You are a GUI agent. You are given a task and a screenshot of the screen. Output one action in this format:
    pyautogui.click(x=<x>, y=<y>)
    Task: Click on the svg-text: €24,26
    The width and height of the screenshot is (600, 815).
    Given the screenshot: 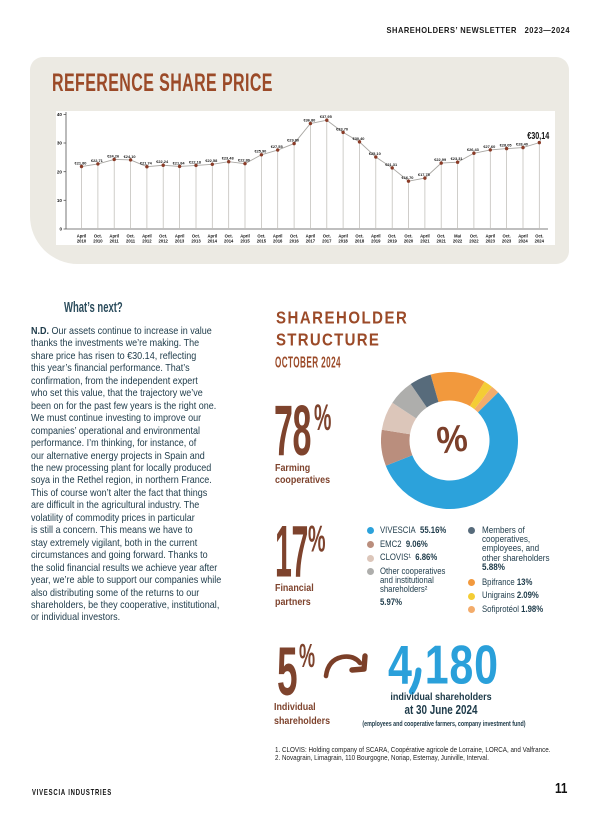 What is the action you would take?
    pyautogui.click(x=113, y=155)
    